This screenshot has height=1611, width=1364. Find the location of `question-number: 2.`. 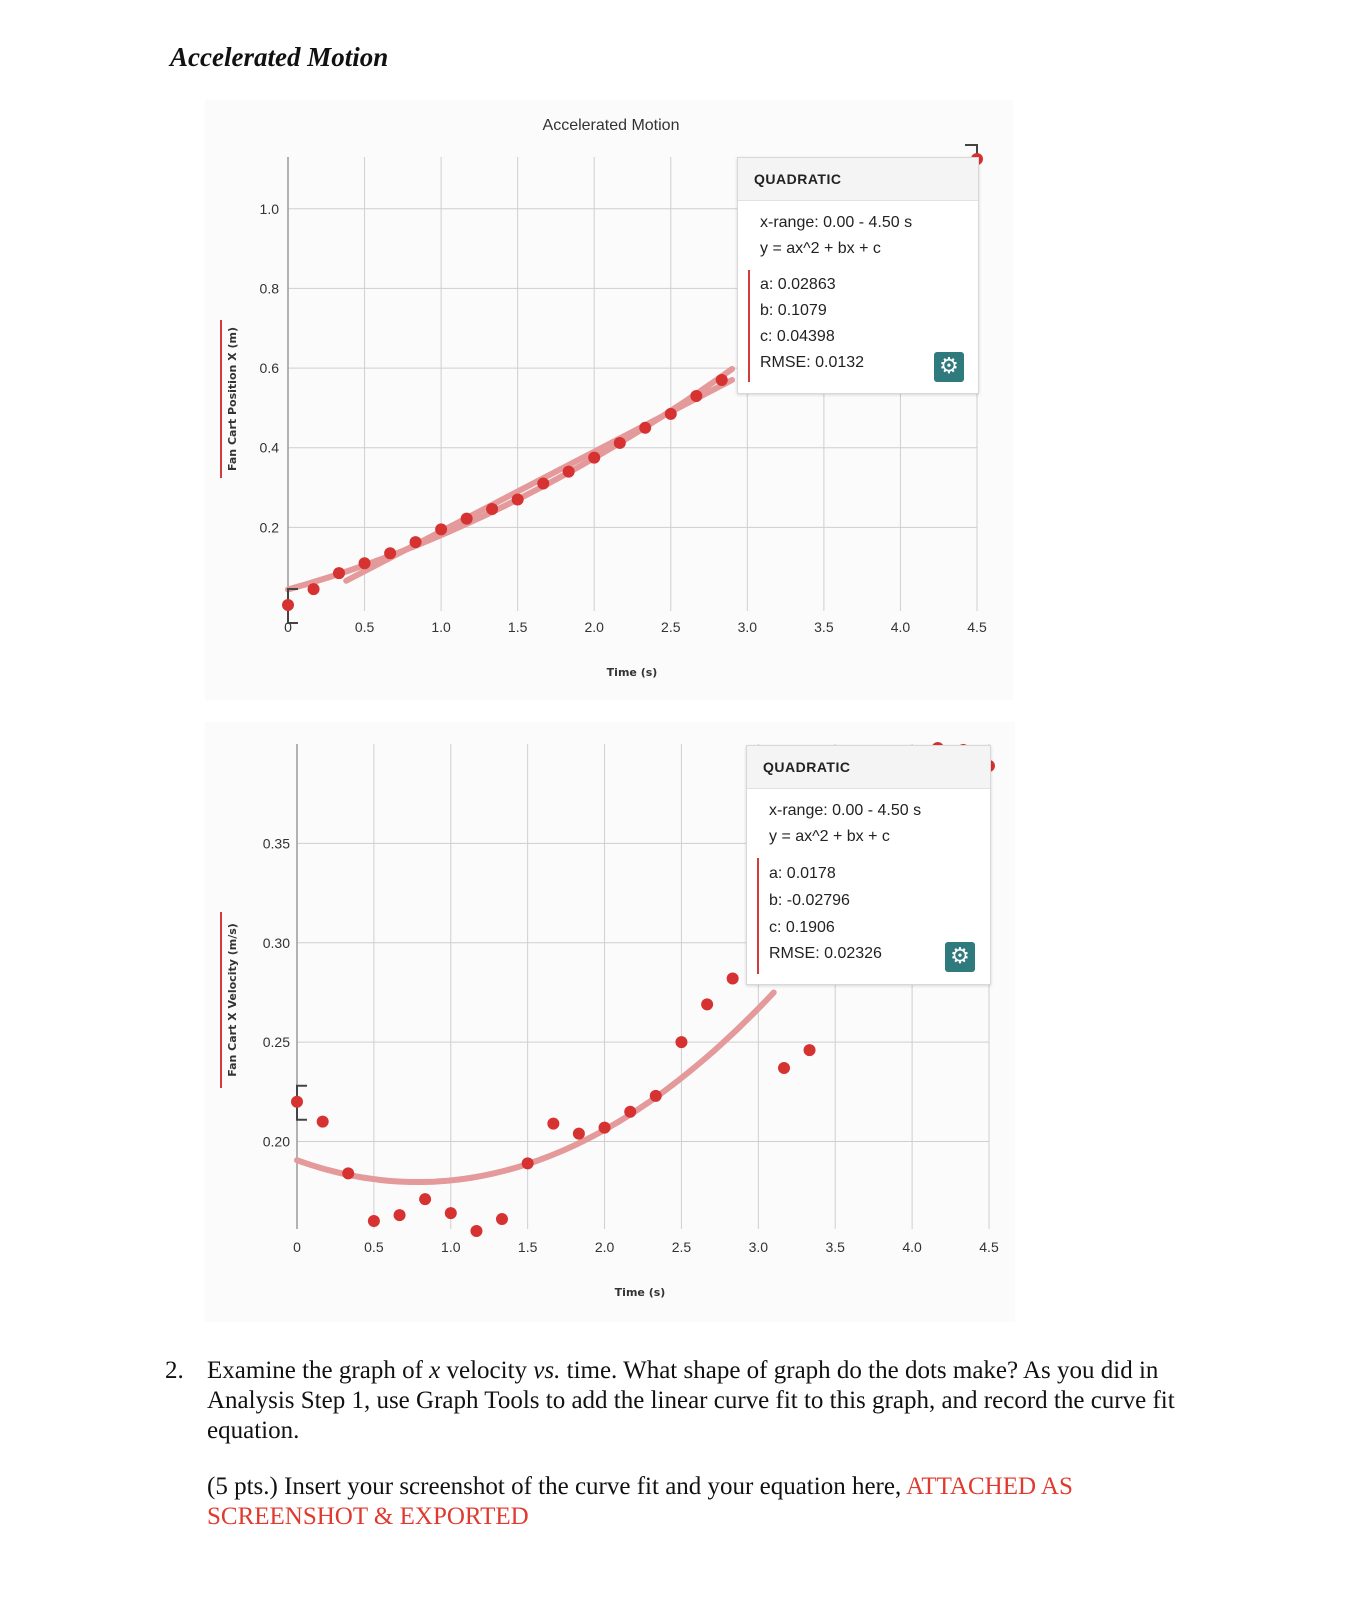

question-number: 2. is located at coordinates (174, 1370).